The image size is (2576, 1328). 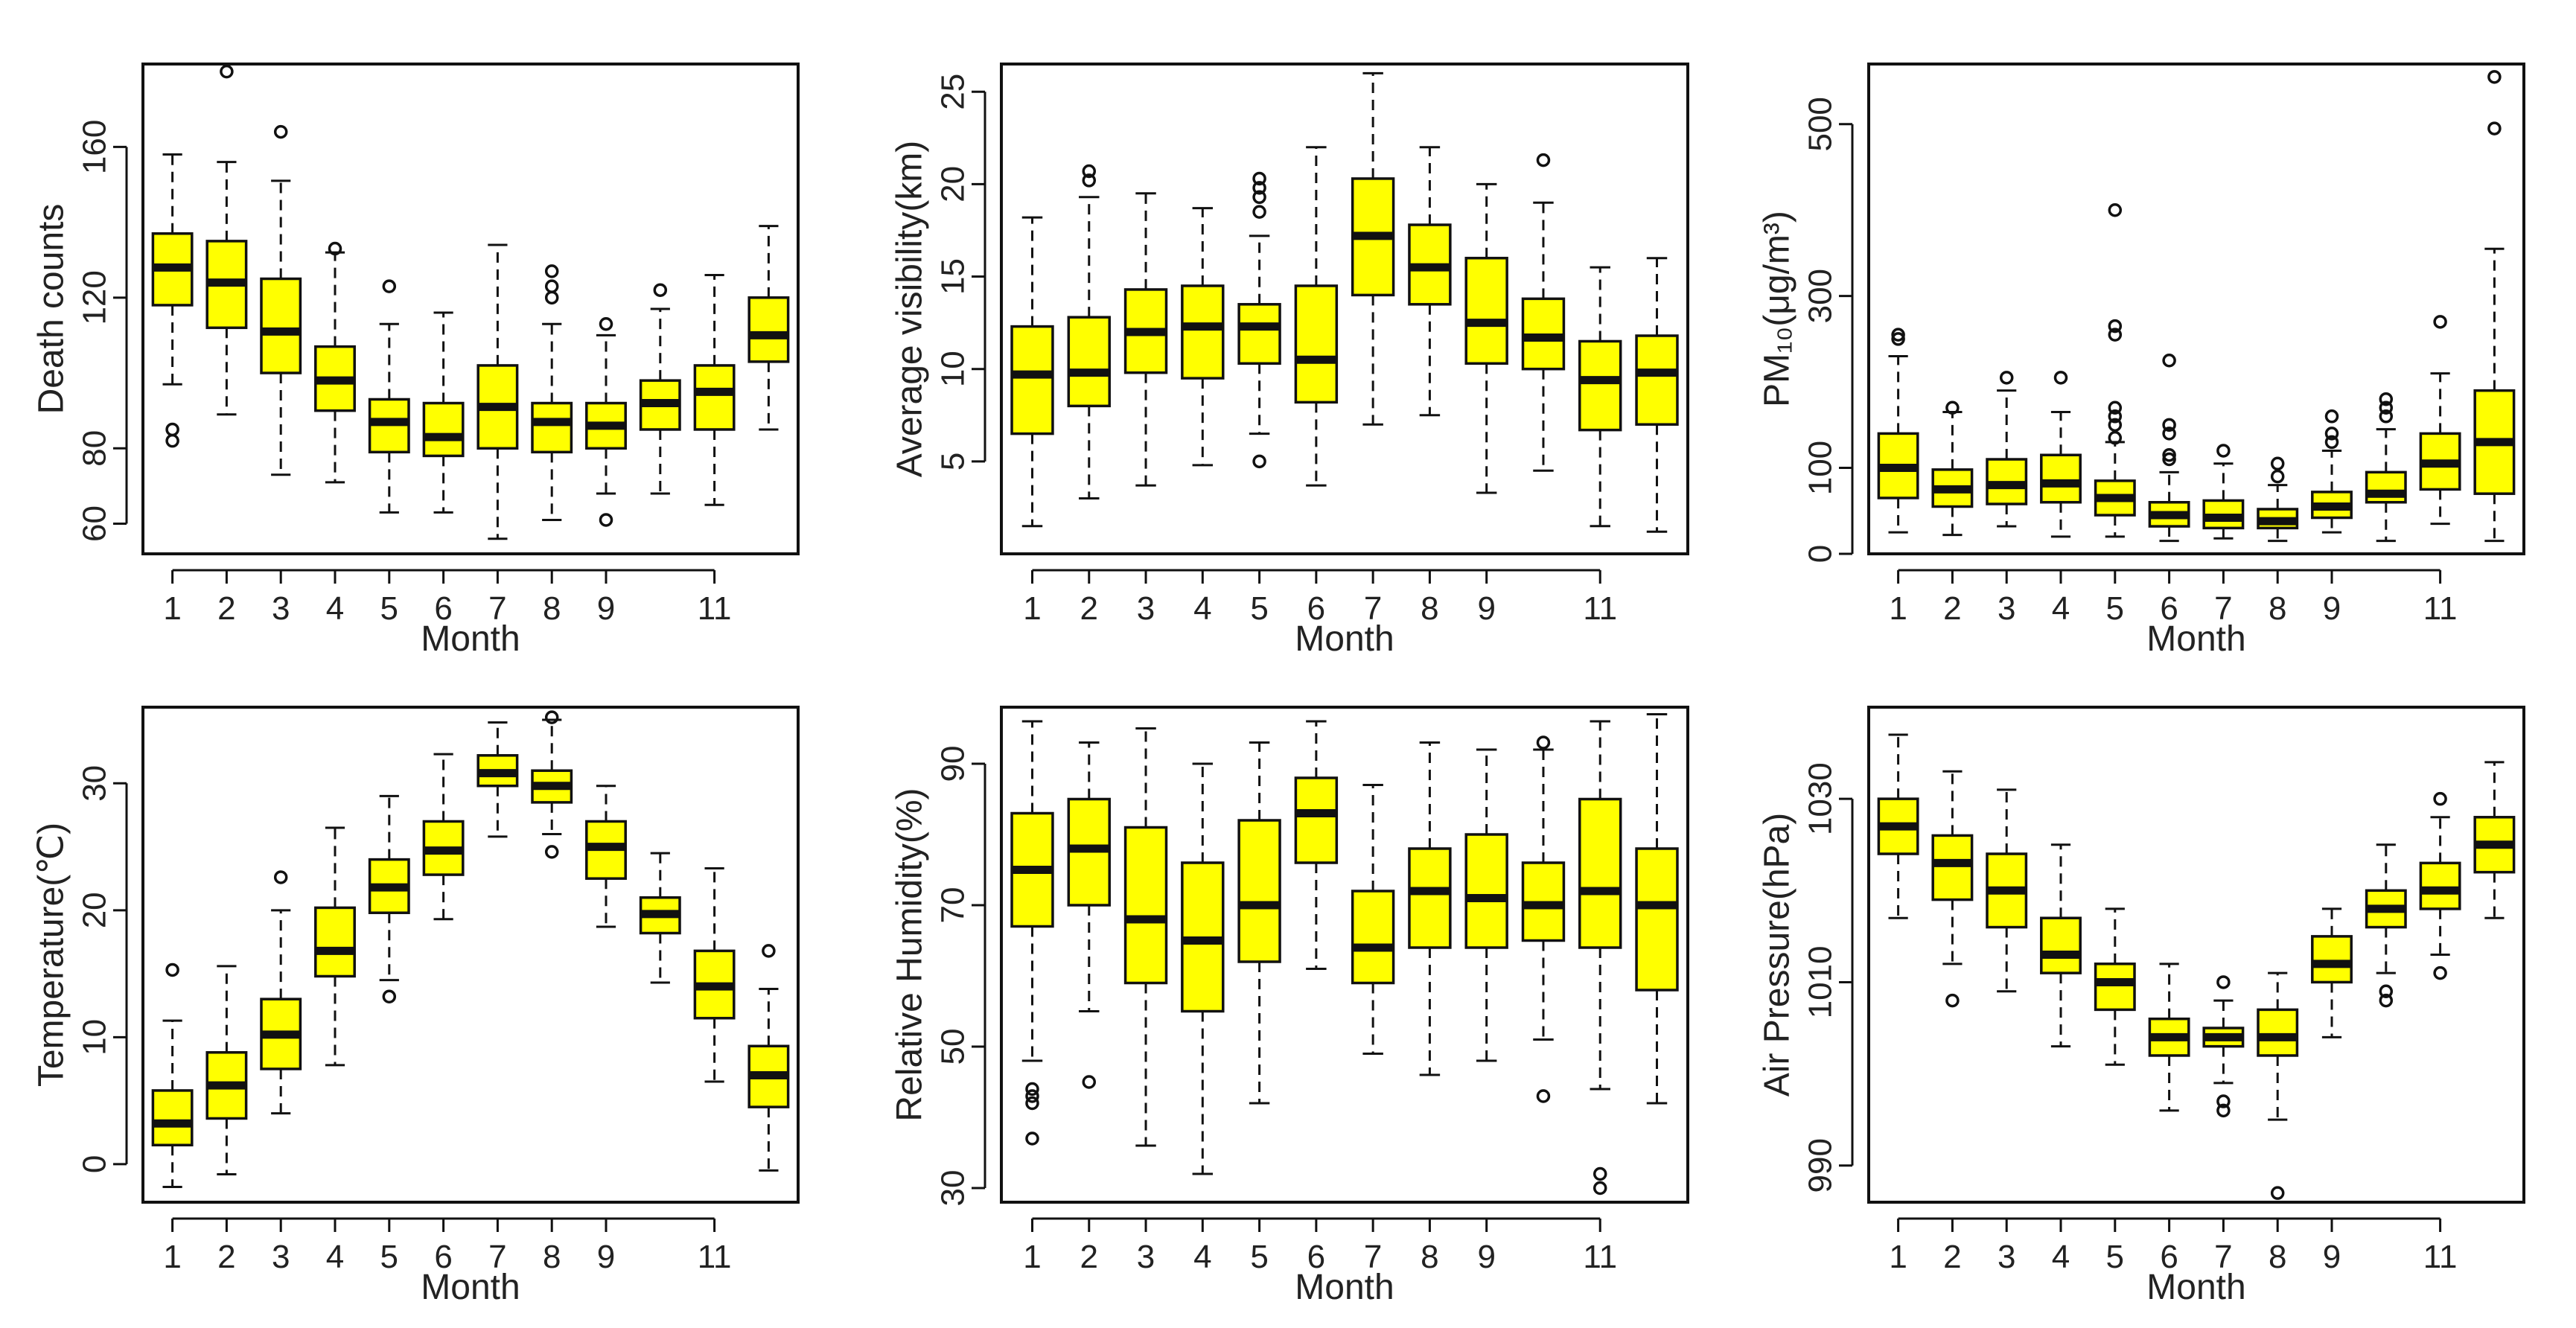 I want to click on y-tick-label: 1010, so click(x=1820, y=982).